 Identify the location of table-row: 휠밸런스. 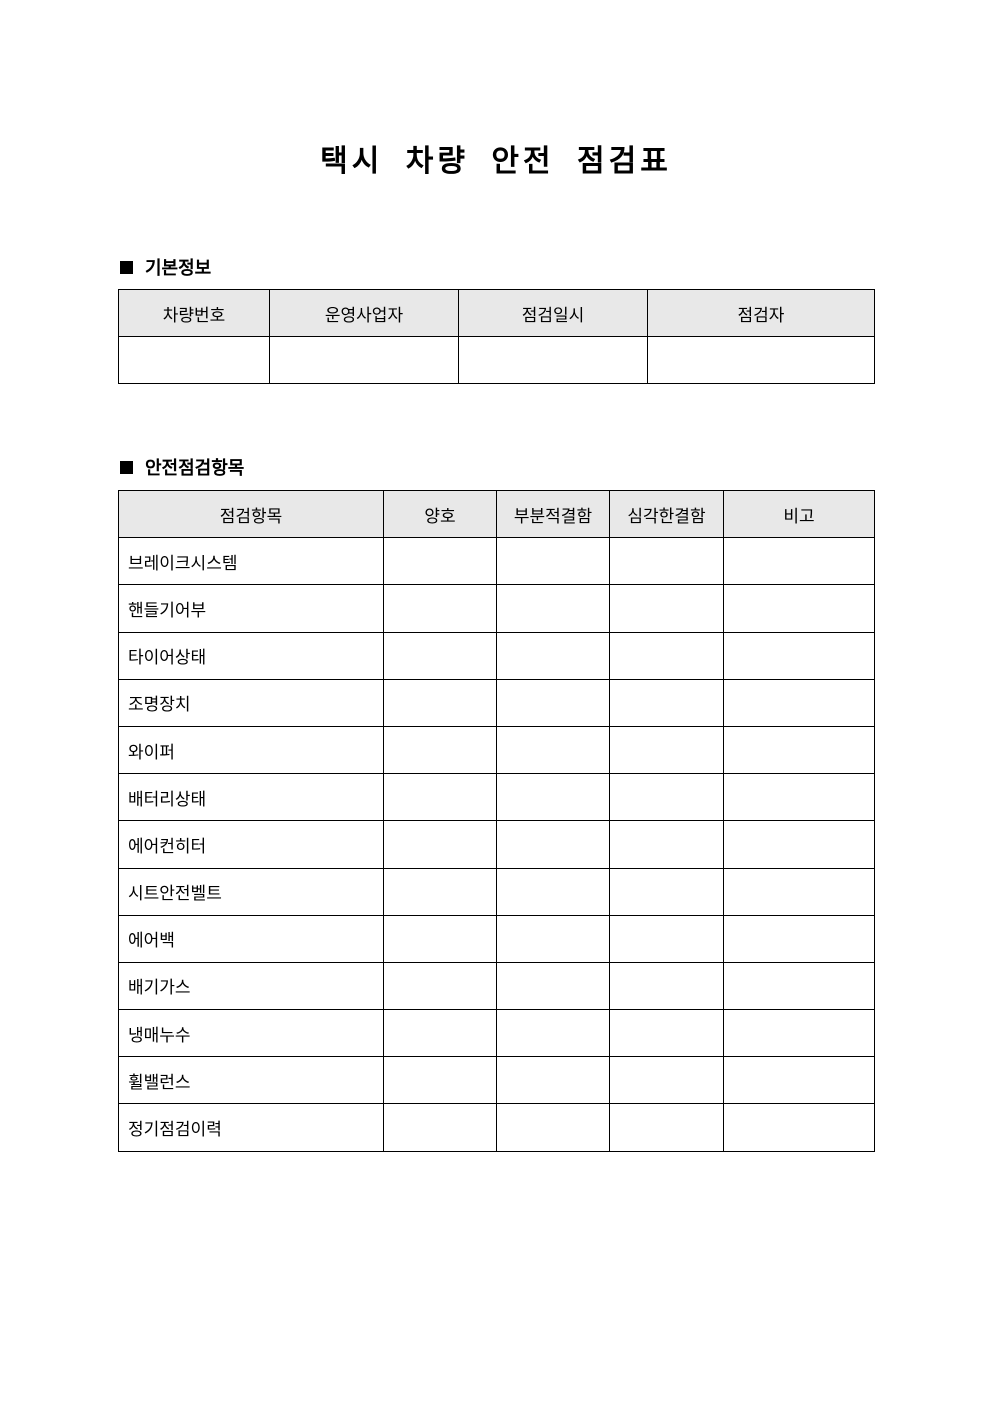
(496, 1080).